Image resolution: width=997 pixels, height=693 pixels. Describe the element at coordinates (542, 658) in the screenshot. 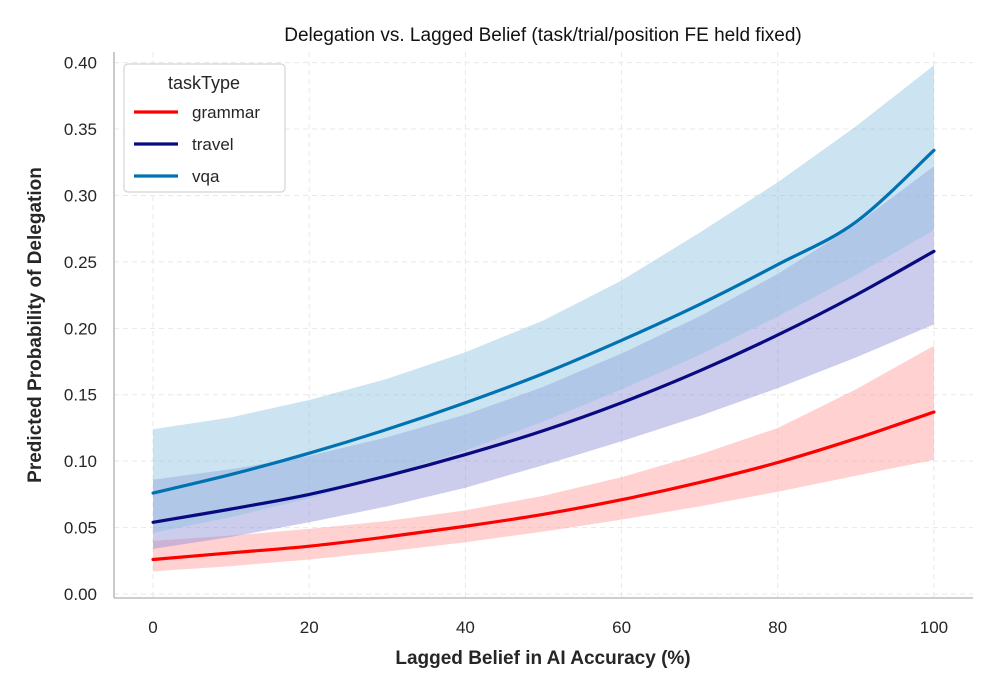

I see `x-axis-label: Lagged Belief in AI Accuracy (%)` at that location.